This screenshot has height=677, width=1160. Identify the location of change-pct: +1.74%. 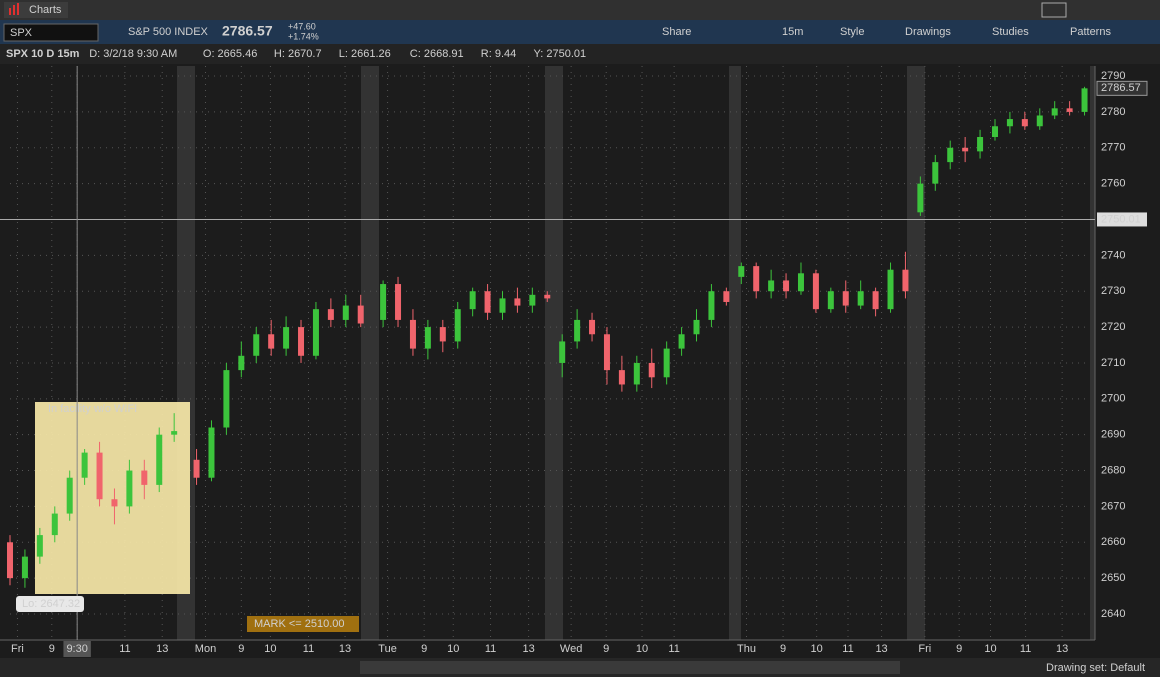
(303, 36).